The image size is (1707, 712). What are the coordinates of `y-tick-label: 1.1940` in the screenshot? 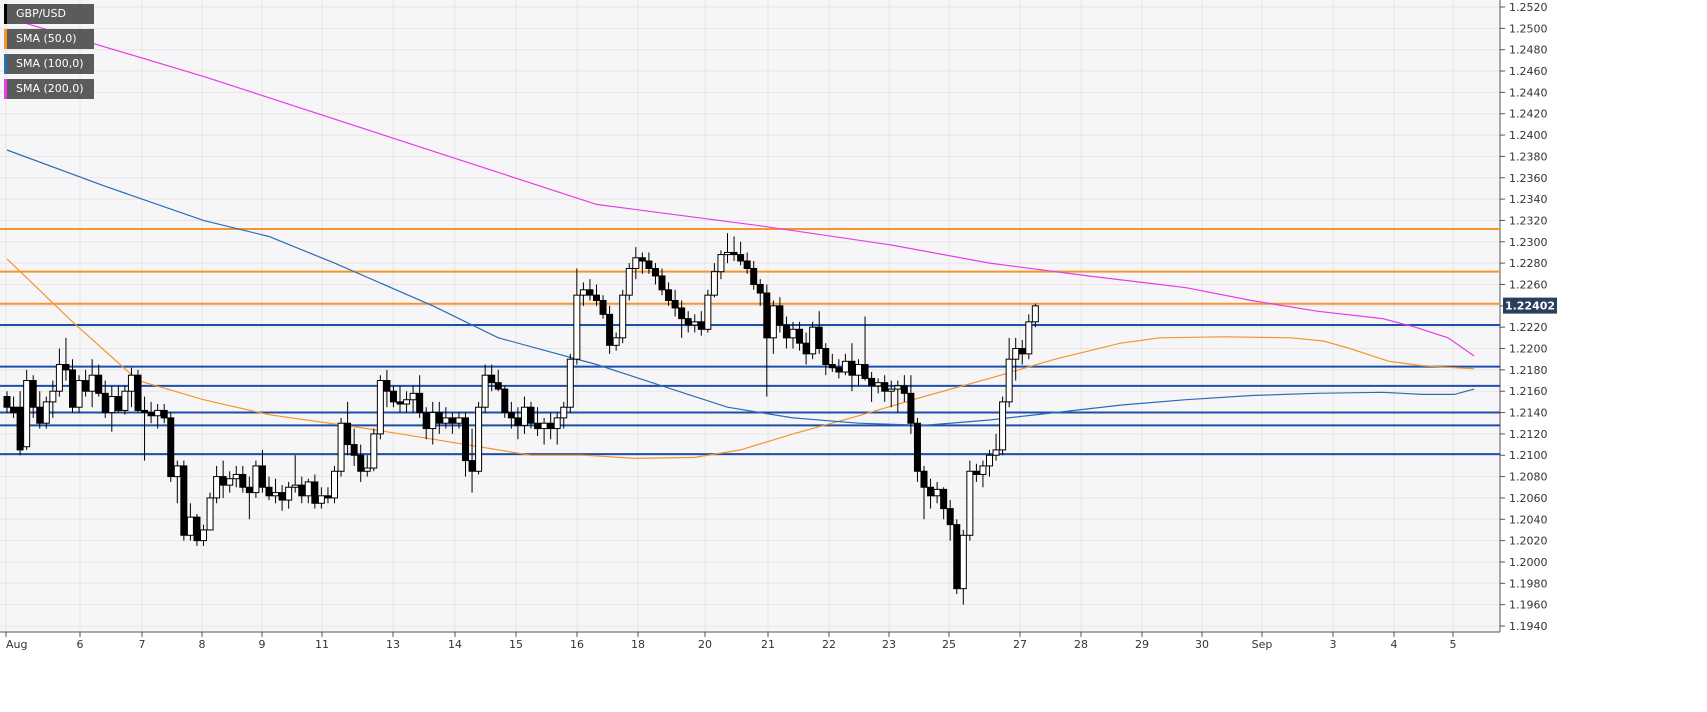 It's located at (1528, 626).